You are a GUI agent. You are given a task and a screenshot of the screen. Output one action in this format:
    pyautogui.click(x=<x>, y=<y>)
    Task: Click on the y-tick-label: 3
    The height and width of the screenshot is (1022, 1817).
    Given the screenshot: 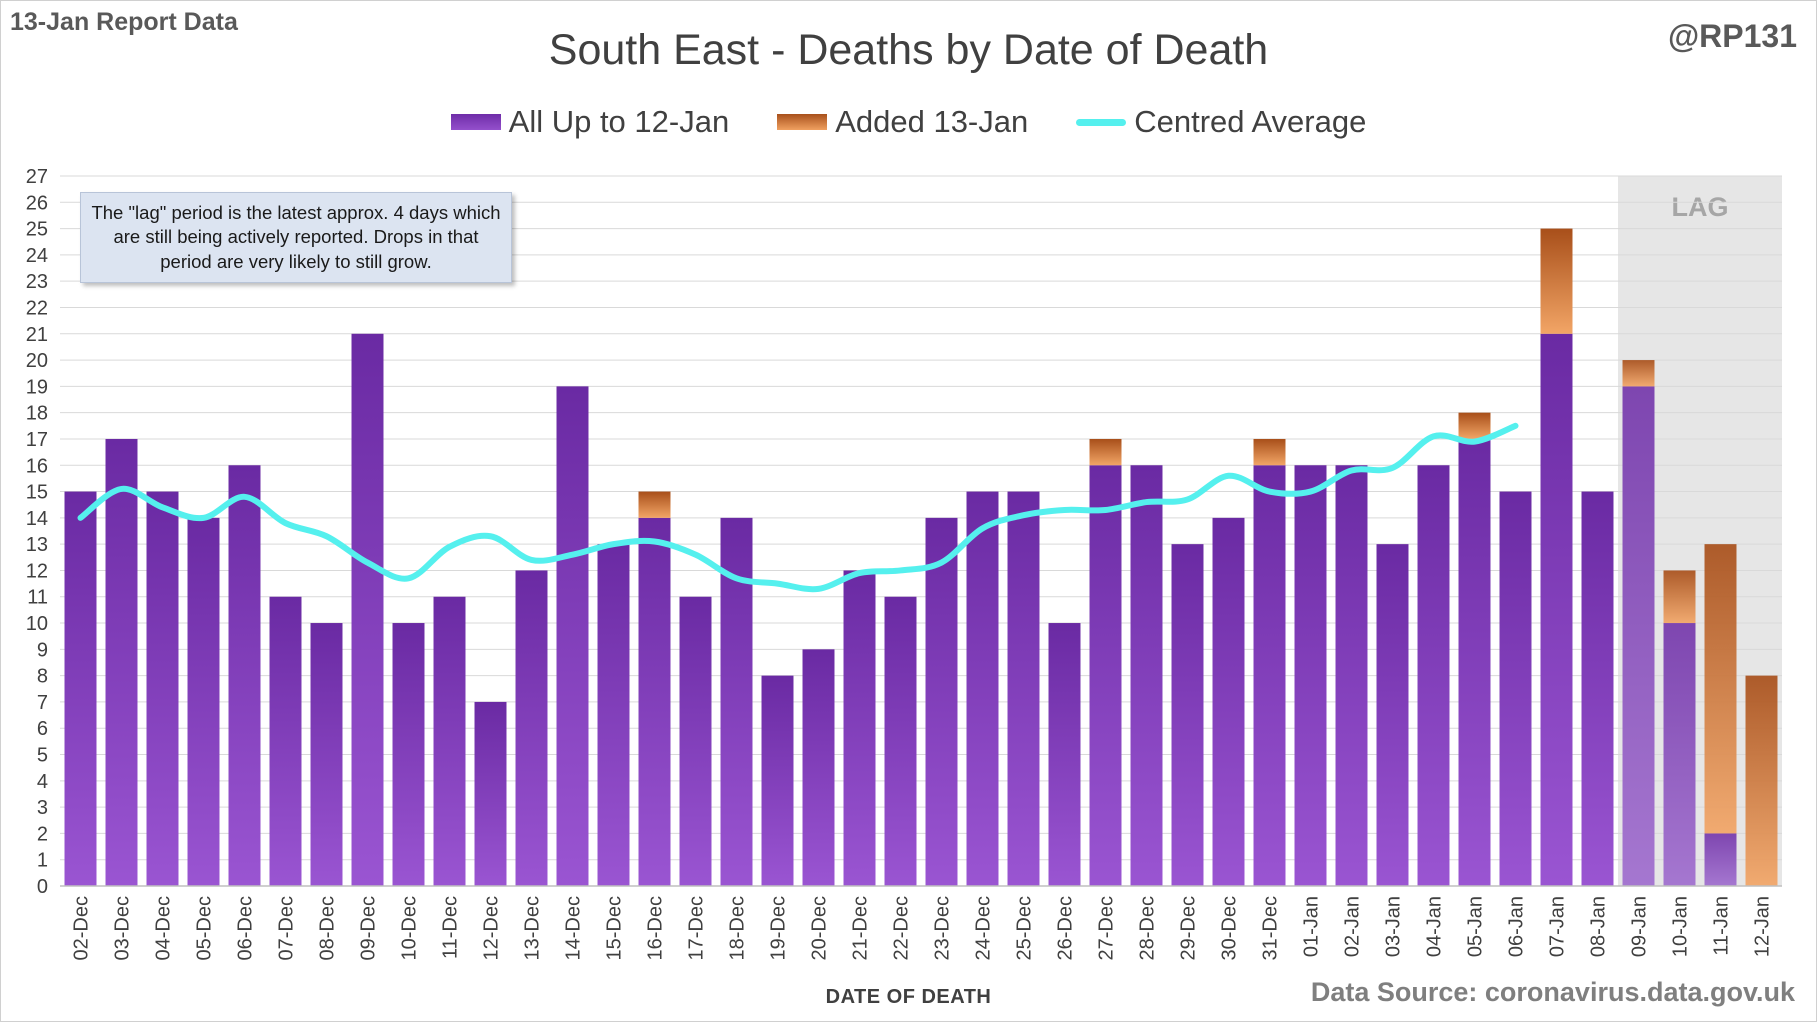 What is the action you would take?
    pyautogui.click(x=42, y=808)
    